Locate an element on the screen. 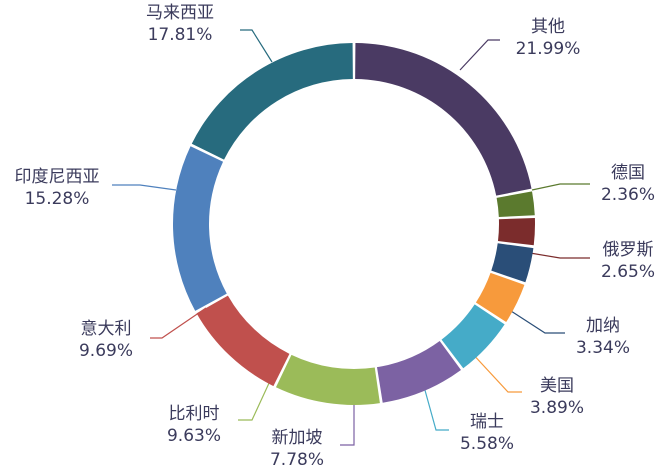 This screenshot has width=666, height=466. slice-label-name-11: 马来西亚 is located at coordinates (180, 13).